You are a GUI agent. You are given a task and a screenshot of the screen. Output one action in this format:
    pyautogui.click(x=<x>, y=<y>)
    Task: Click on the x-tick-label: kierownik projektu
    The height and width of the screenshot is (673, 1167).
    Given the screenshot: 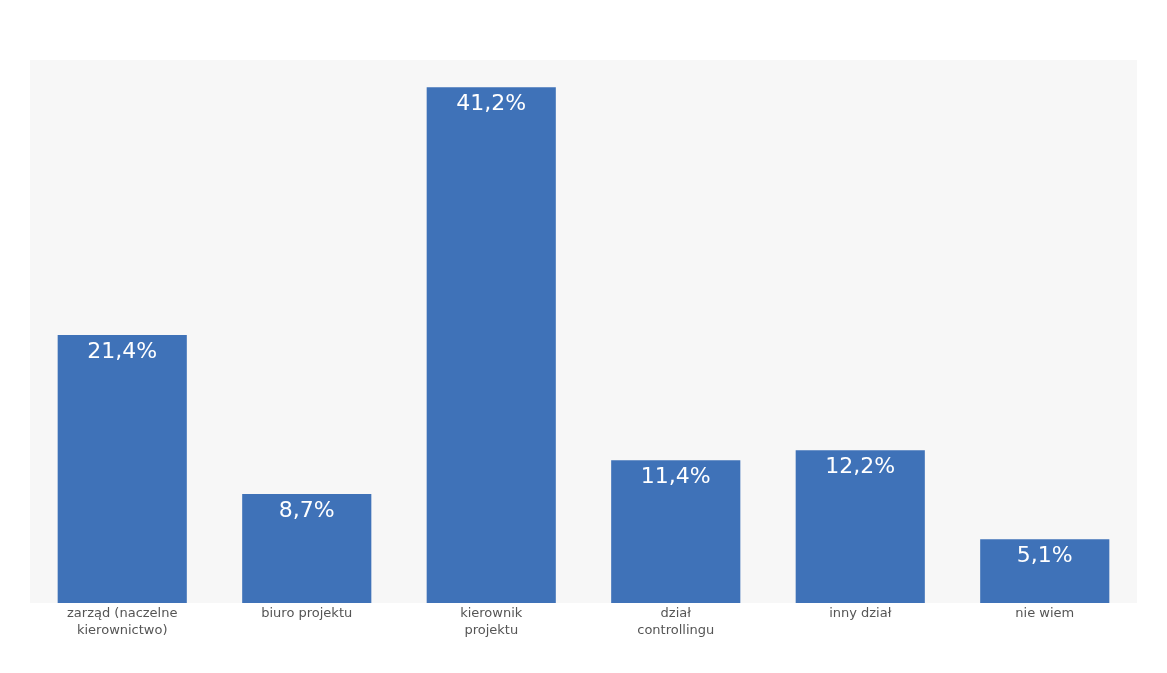 What is the action you would take?
    pyautogui.click(x=491, y=621)
    